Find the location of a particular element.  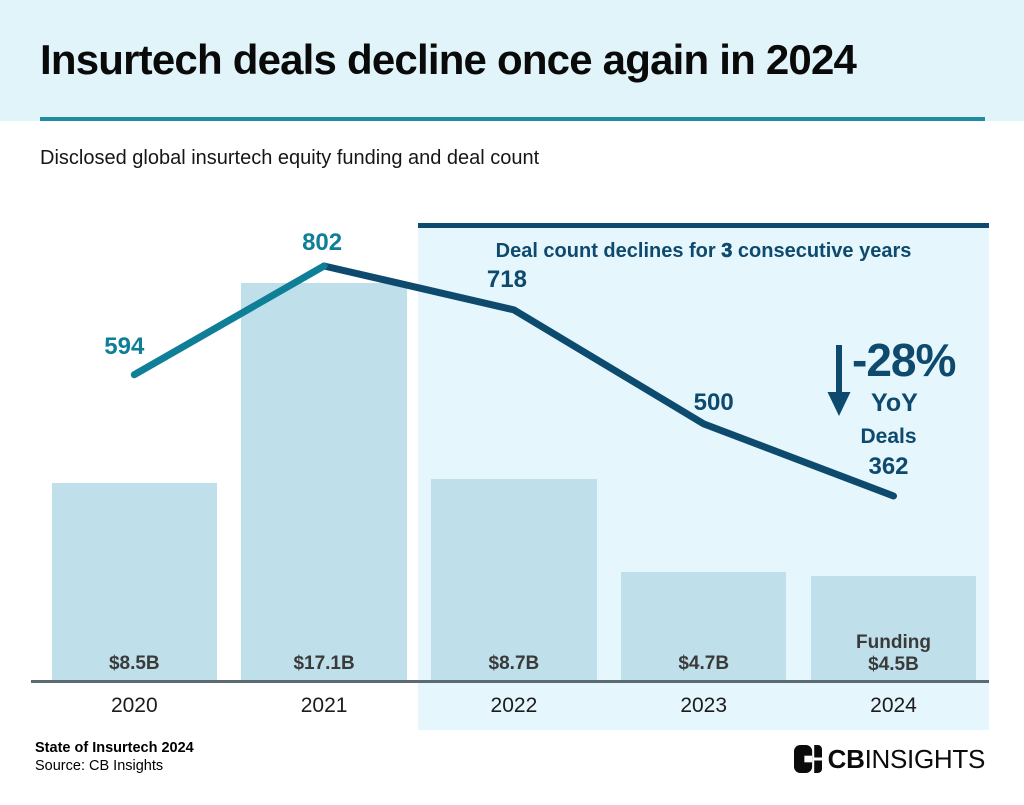

annotation-prefix: Deal count declines for is located at coordinates (608, 251).